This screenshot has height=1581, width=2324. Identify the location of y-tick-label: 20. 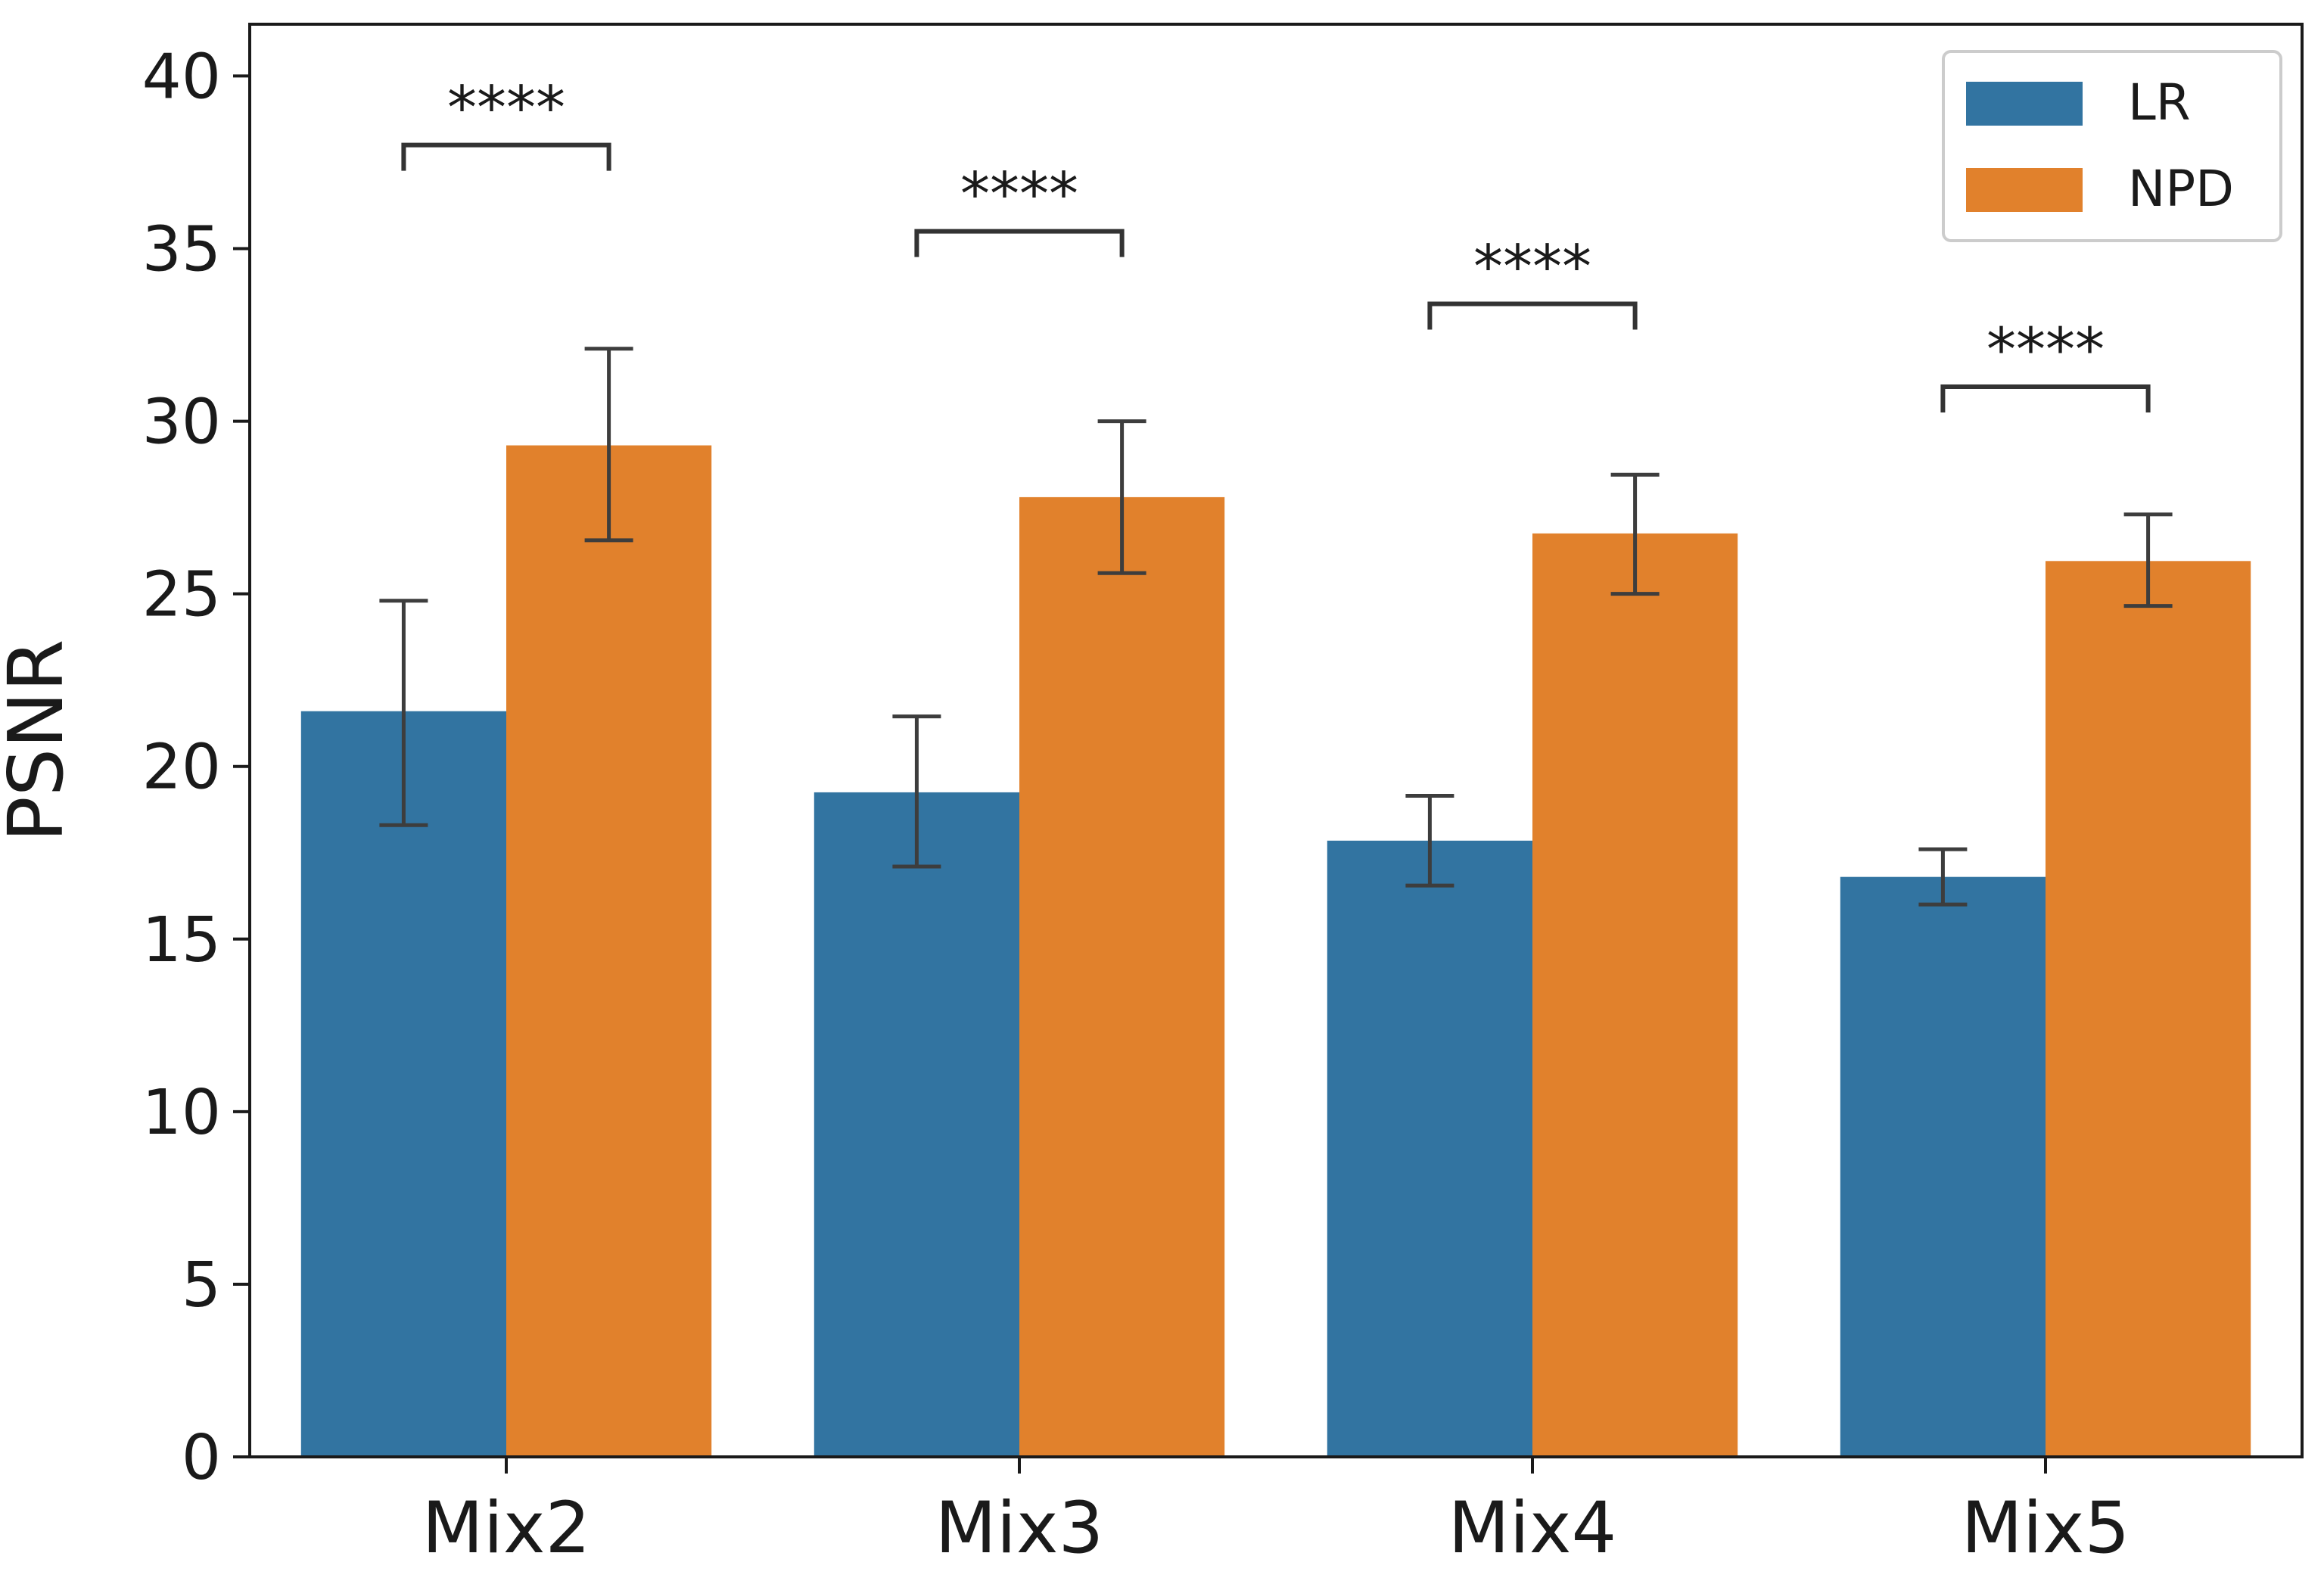
(182, 768).